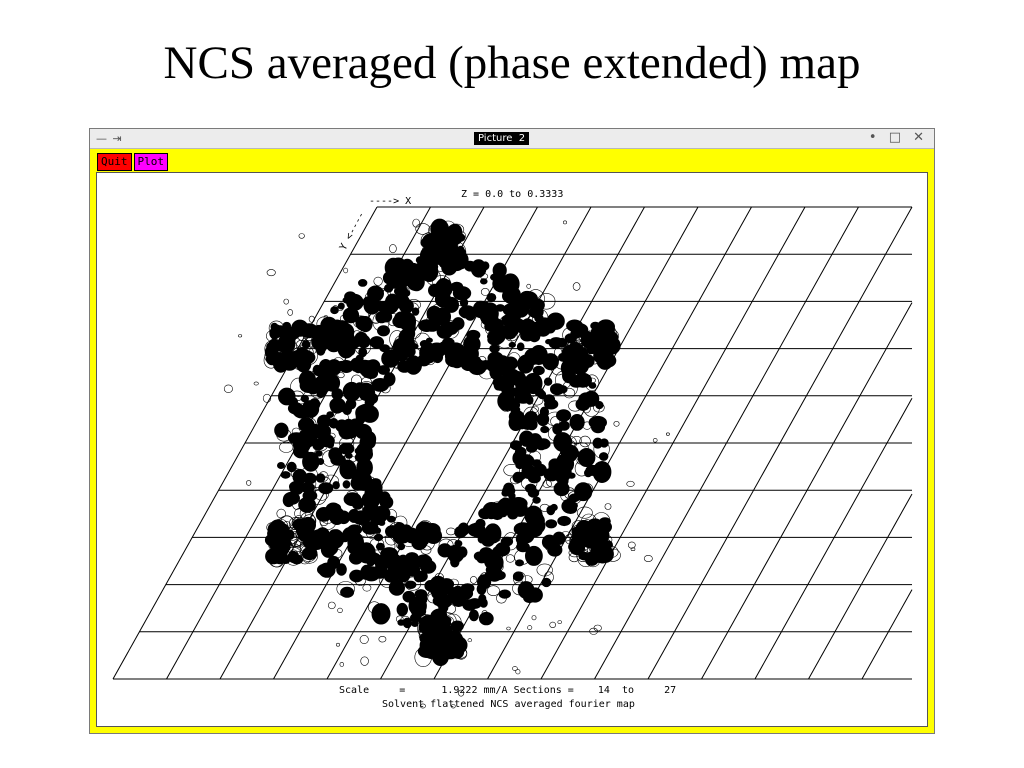 The width and height of the screenshot is (1024, 768). I want to click on z-range-label: Z = 0.0 to 0.3333, so click(512, 194).